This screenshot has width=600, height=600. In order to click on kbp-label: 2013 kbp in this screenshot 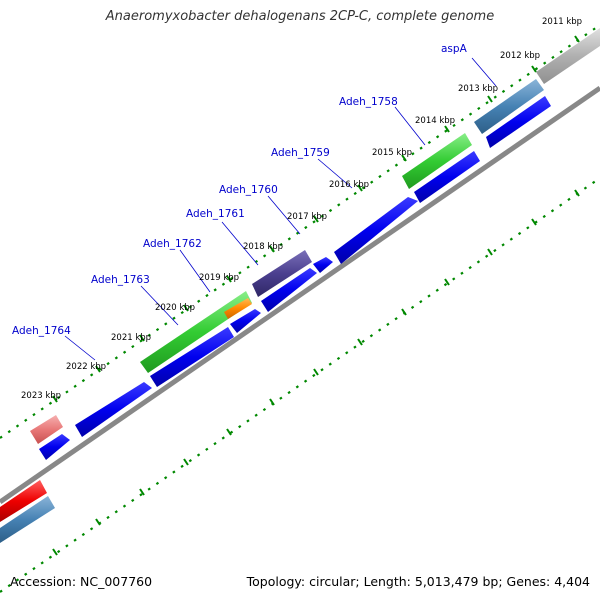, I will do `click(478, 89)`.